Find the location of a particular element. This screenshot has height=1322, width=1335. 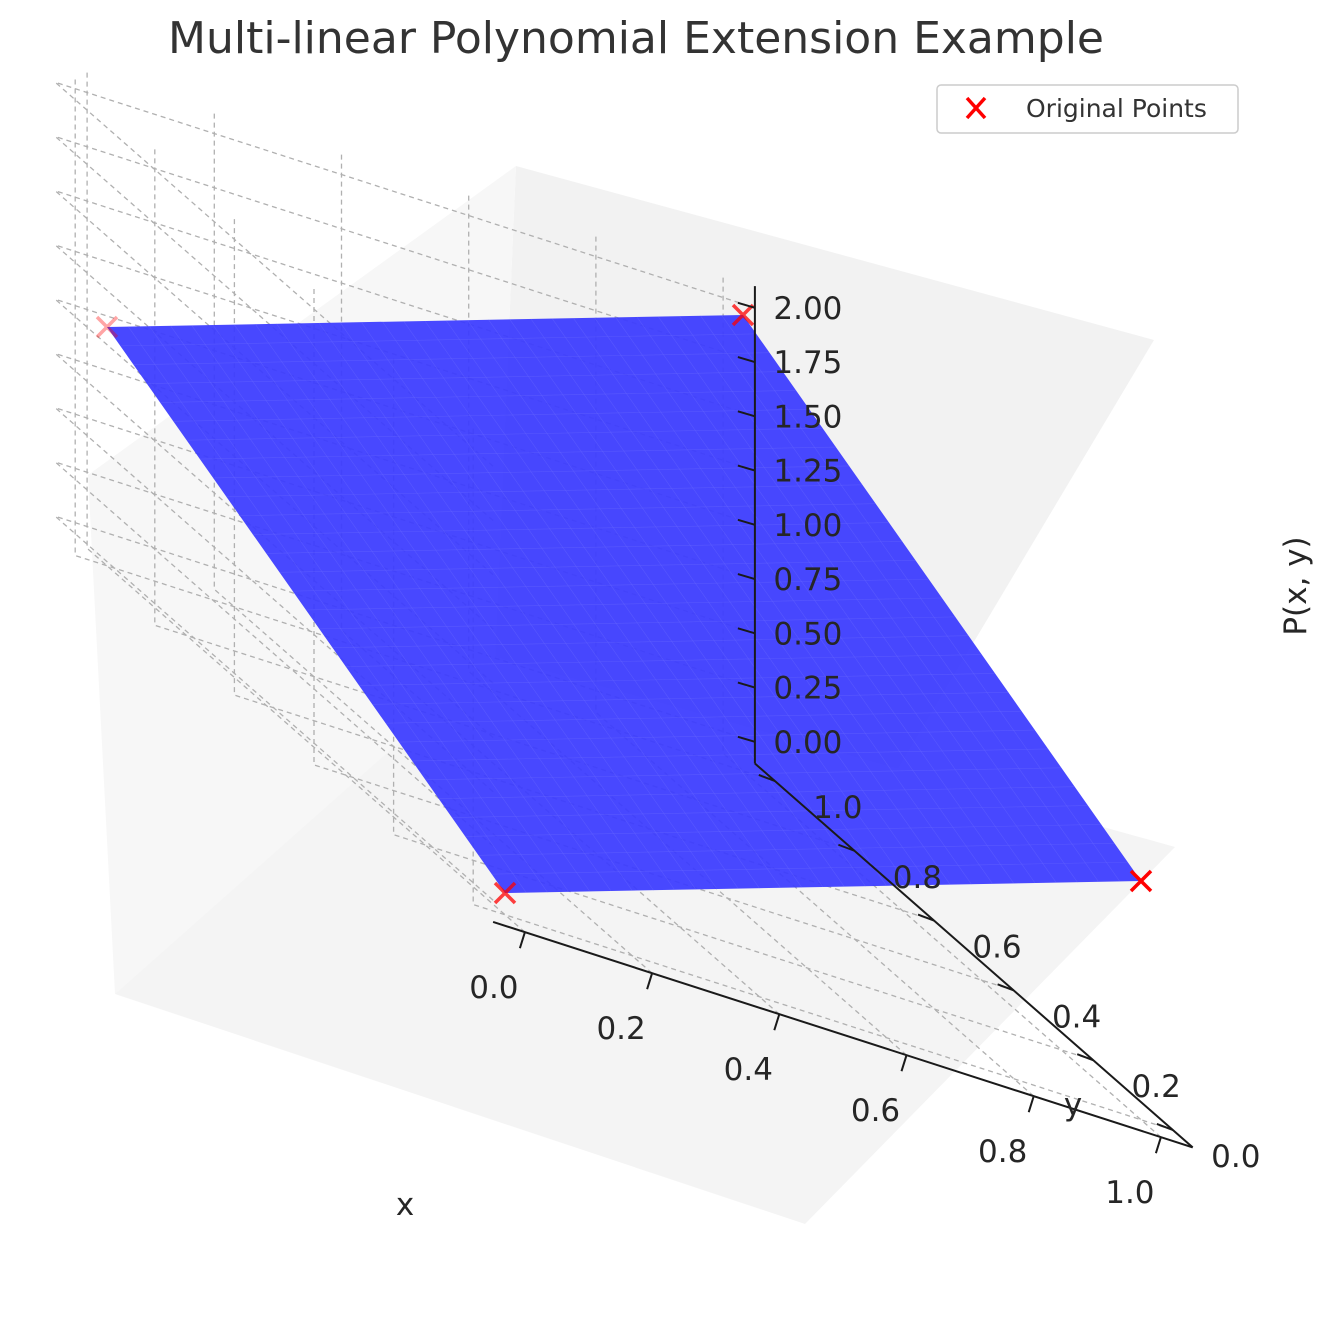

legend: Original Points is located at coordinates (1087, 109).